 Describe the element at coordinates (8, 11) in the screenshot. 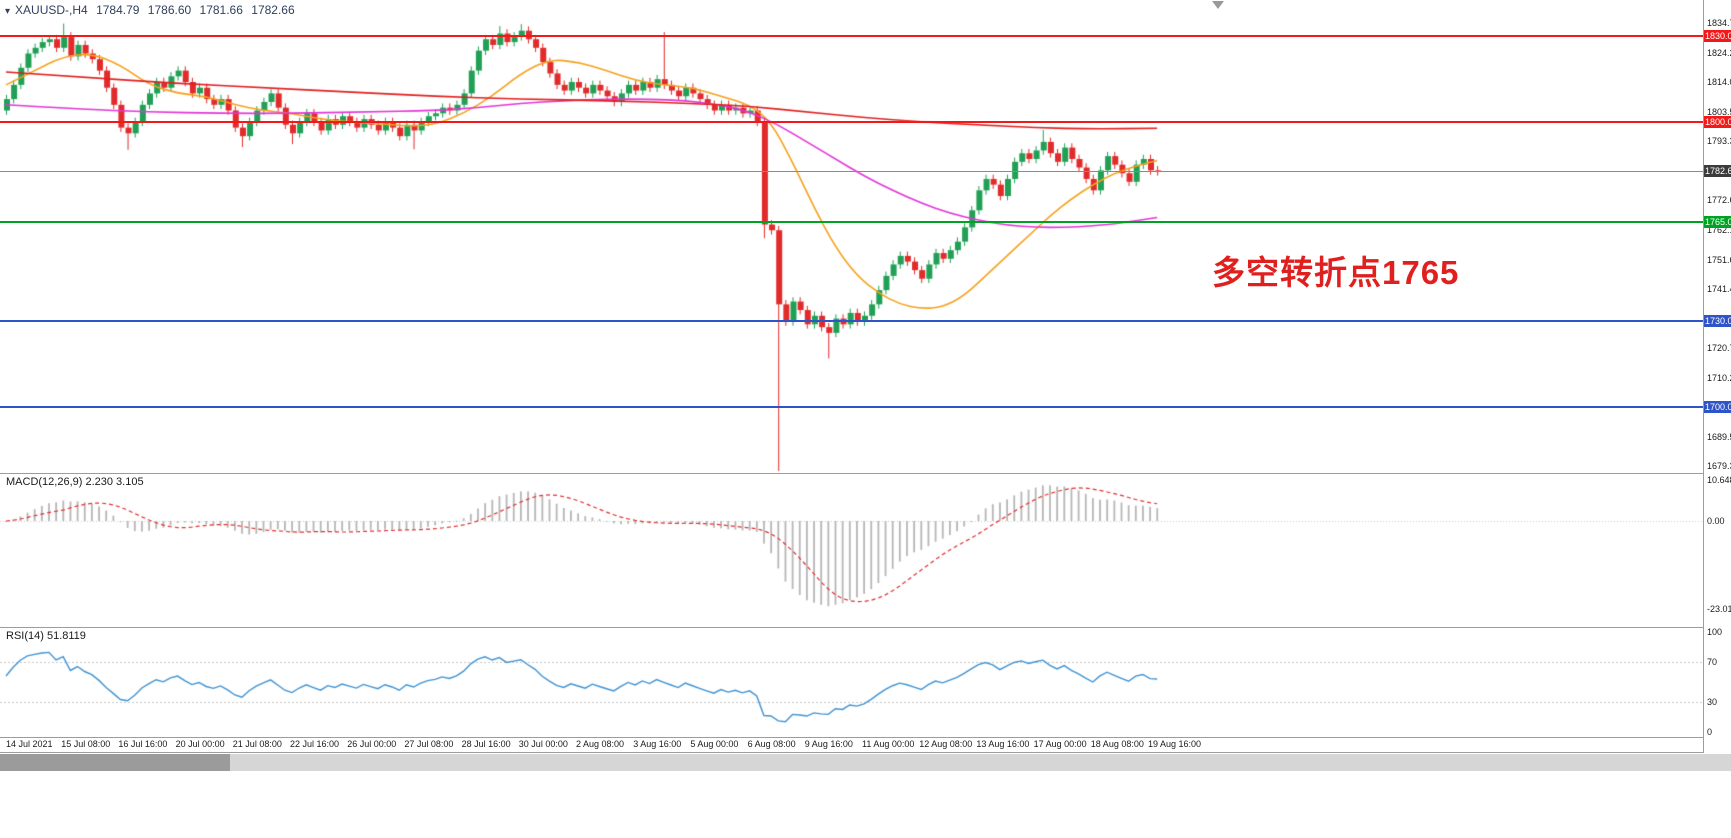

I see `symbol-triangle-icon: ▾` at that location.